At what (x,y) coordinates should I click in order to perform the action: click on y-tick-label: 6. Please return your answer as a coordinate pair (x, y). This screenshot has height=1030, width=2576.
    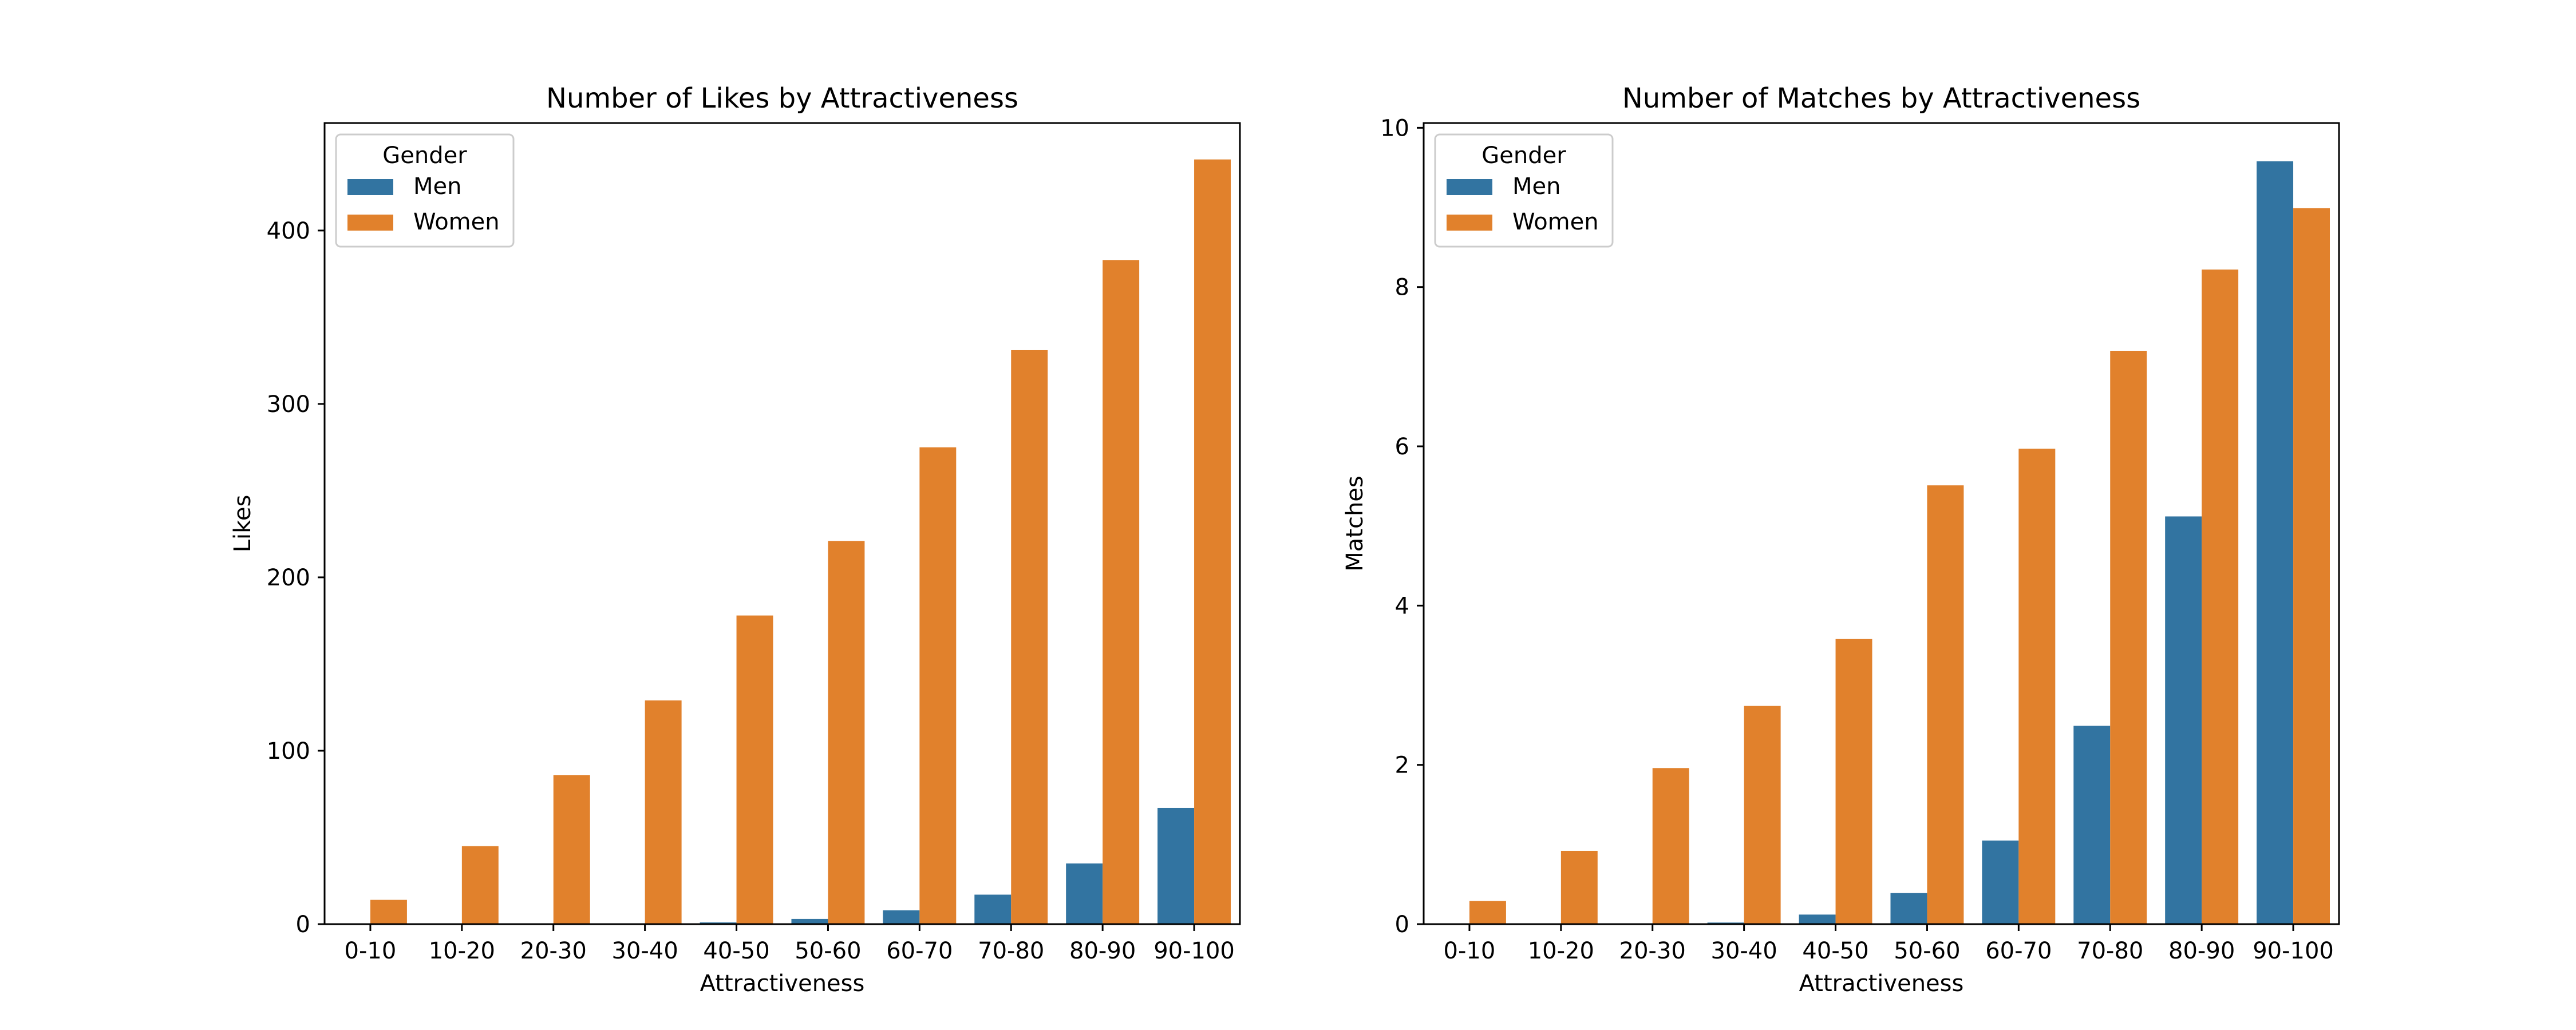
    Looking at the image, I should click on (1402, 447).